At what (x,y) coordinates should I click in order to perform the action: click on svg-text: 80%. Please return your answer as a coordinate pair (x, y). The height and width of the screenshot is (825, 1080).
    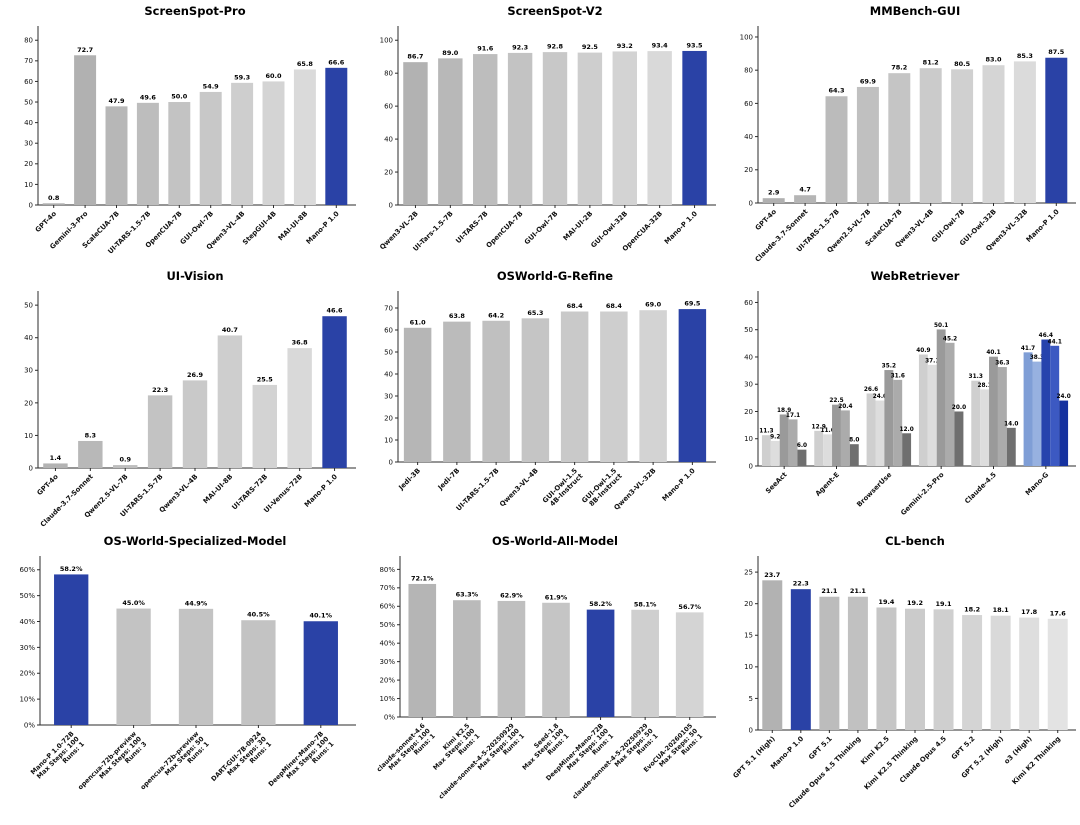
    Looking at the image, I should click on (387, 570).